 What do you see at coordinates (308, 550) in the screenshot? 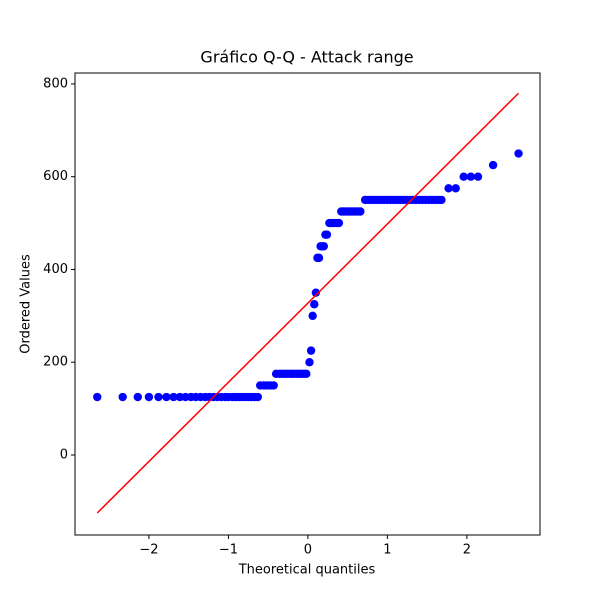
I see `x-tick-label: 0` at bounding box center [308, 550].